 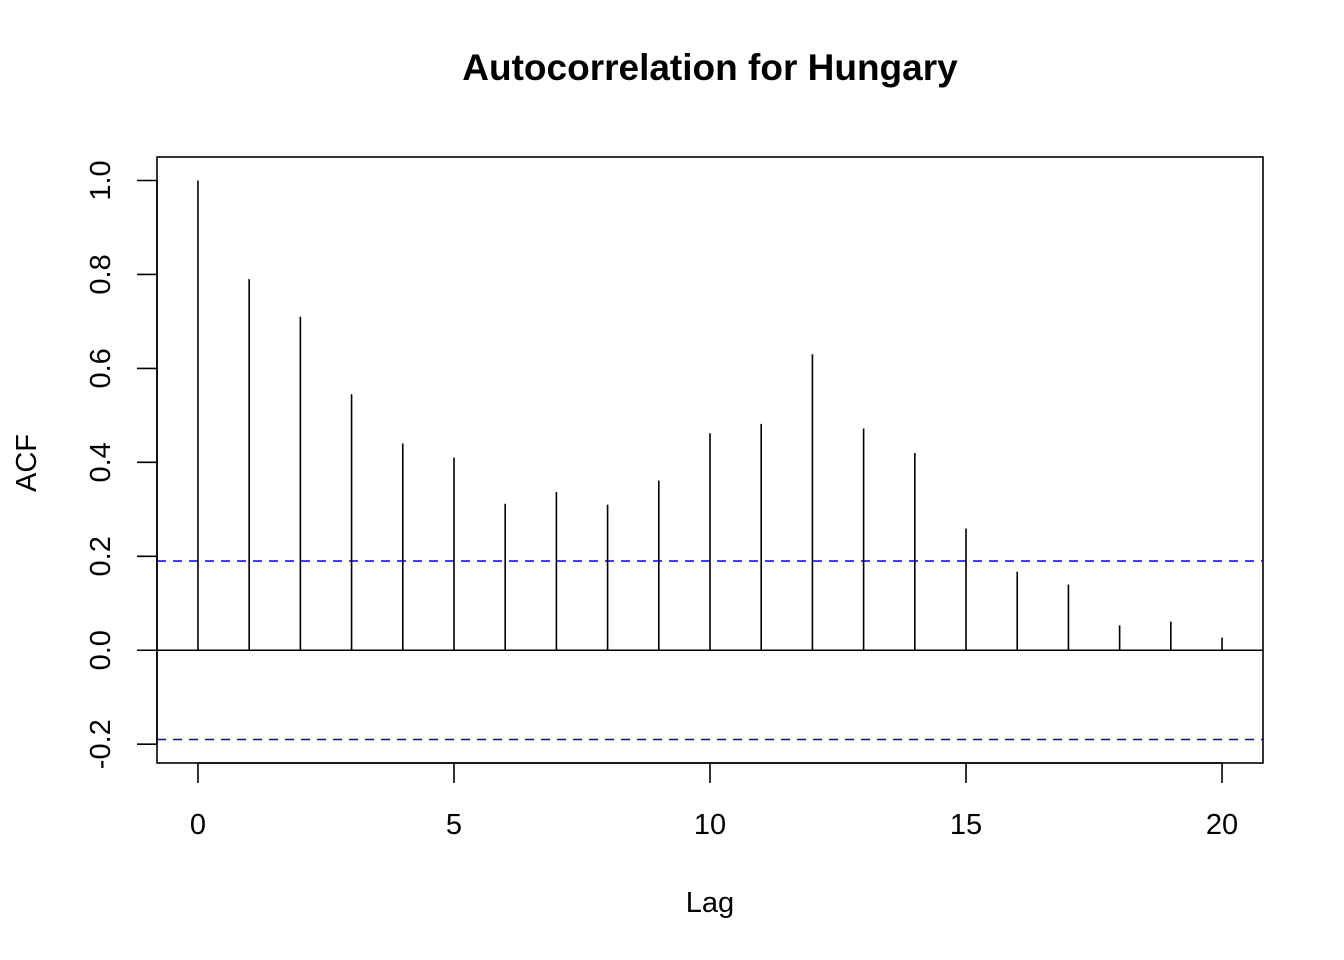 What do you see at coordinates (101, 368) in the screenshot?
I see `y-tick-label: 0.6` at bounding box center [101, 368].